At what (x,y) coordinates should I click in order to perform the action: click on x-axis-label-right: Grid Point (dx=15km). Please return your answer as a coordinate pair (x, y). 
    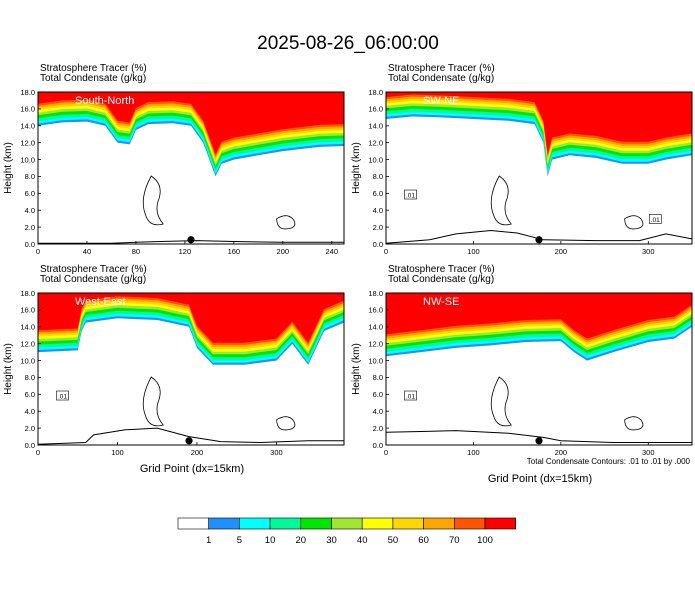
    Looking at the image, I should click on (540, 479).